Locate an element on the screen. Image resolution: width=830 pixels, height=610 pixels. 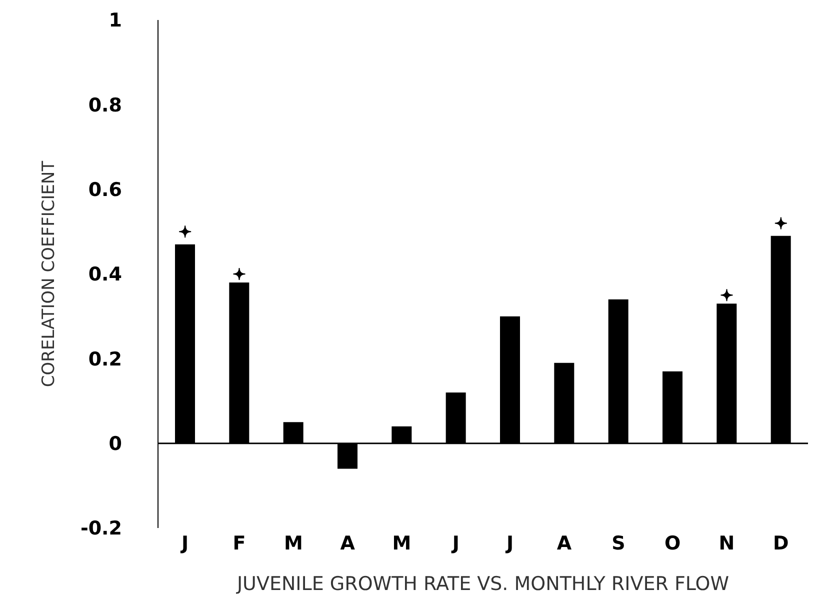
y-tick-label: 0.4 is located at coordinates (105, 275).